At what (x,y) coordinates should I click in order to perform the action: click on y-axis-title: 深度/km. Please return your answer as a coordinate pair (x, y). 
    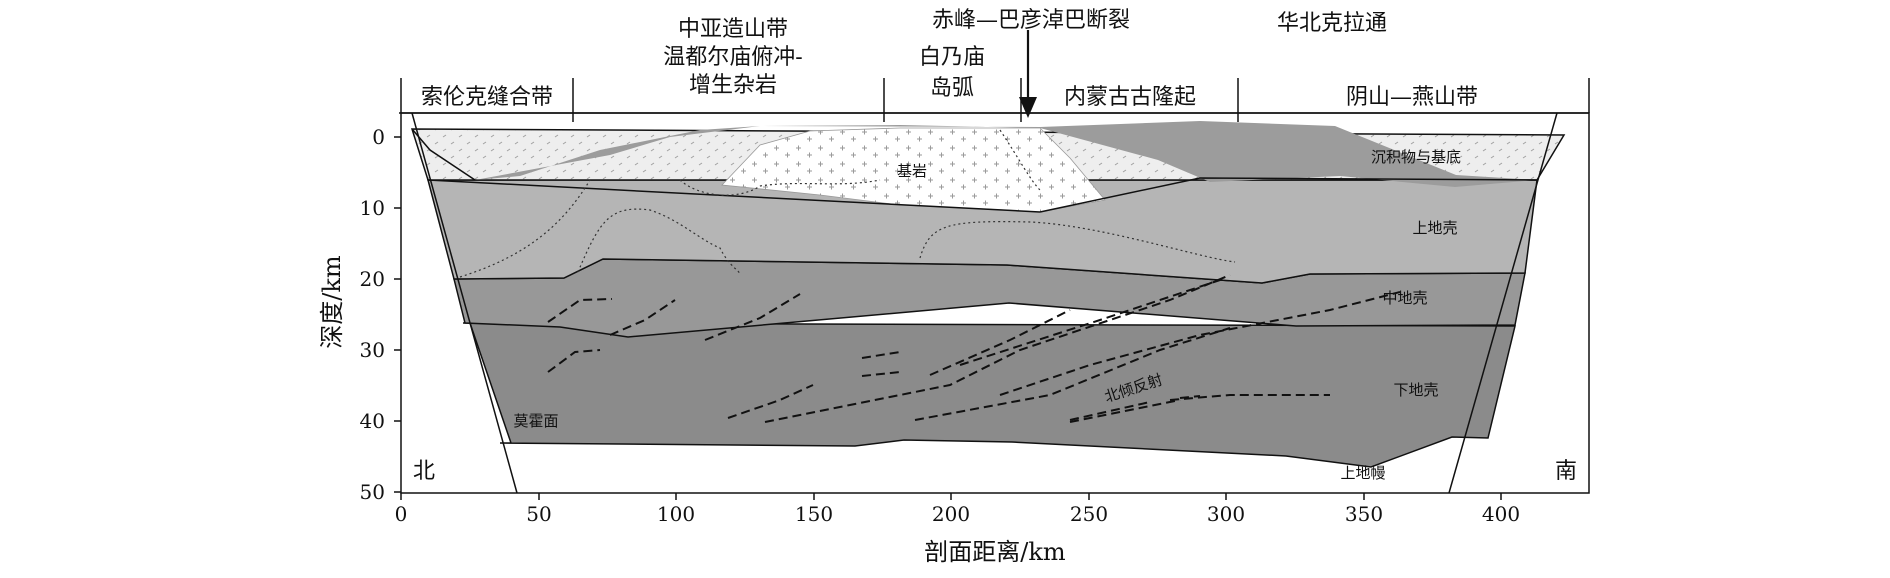
    Looking at the image, I should click on (332, 302).